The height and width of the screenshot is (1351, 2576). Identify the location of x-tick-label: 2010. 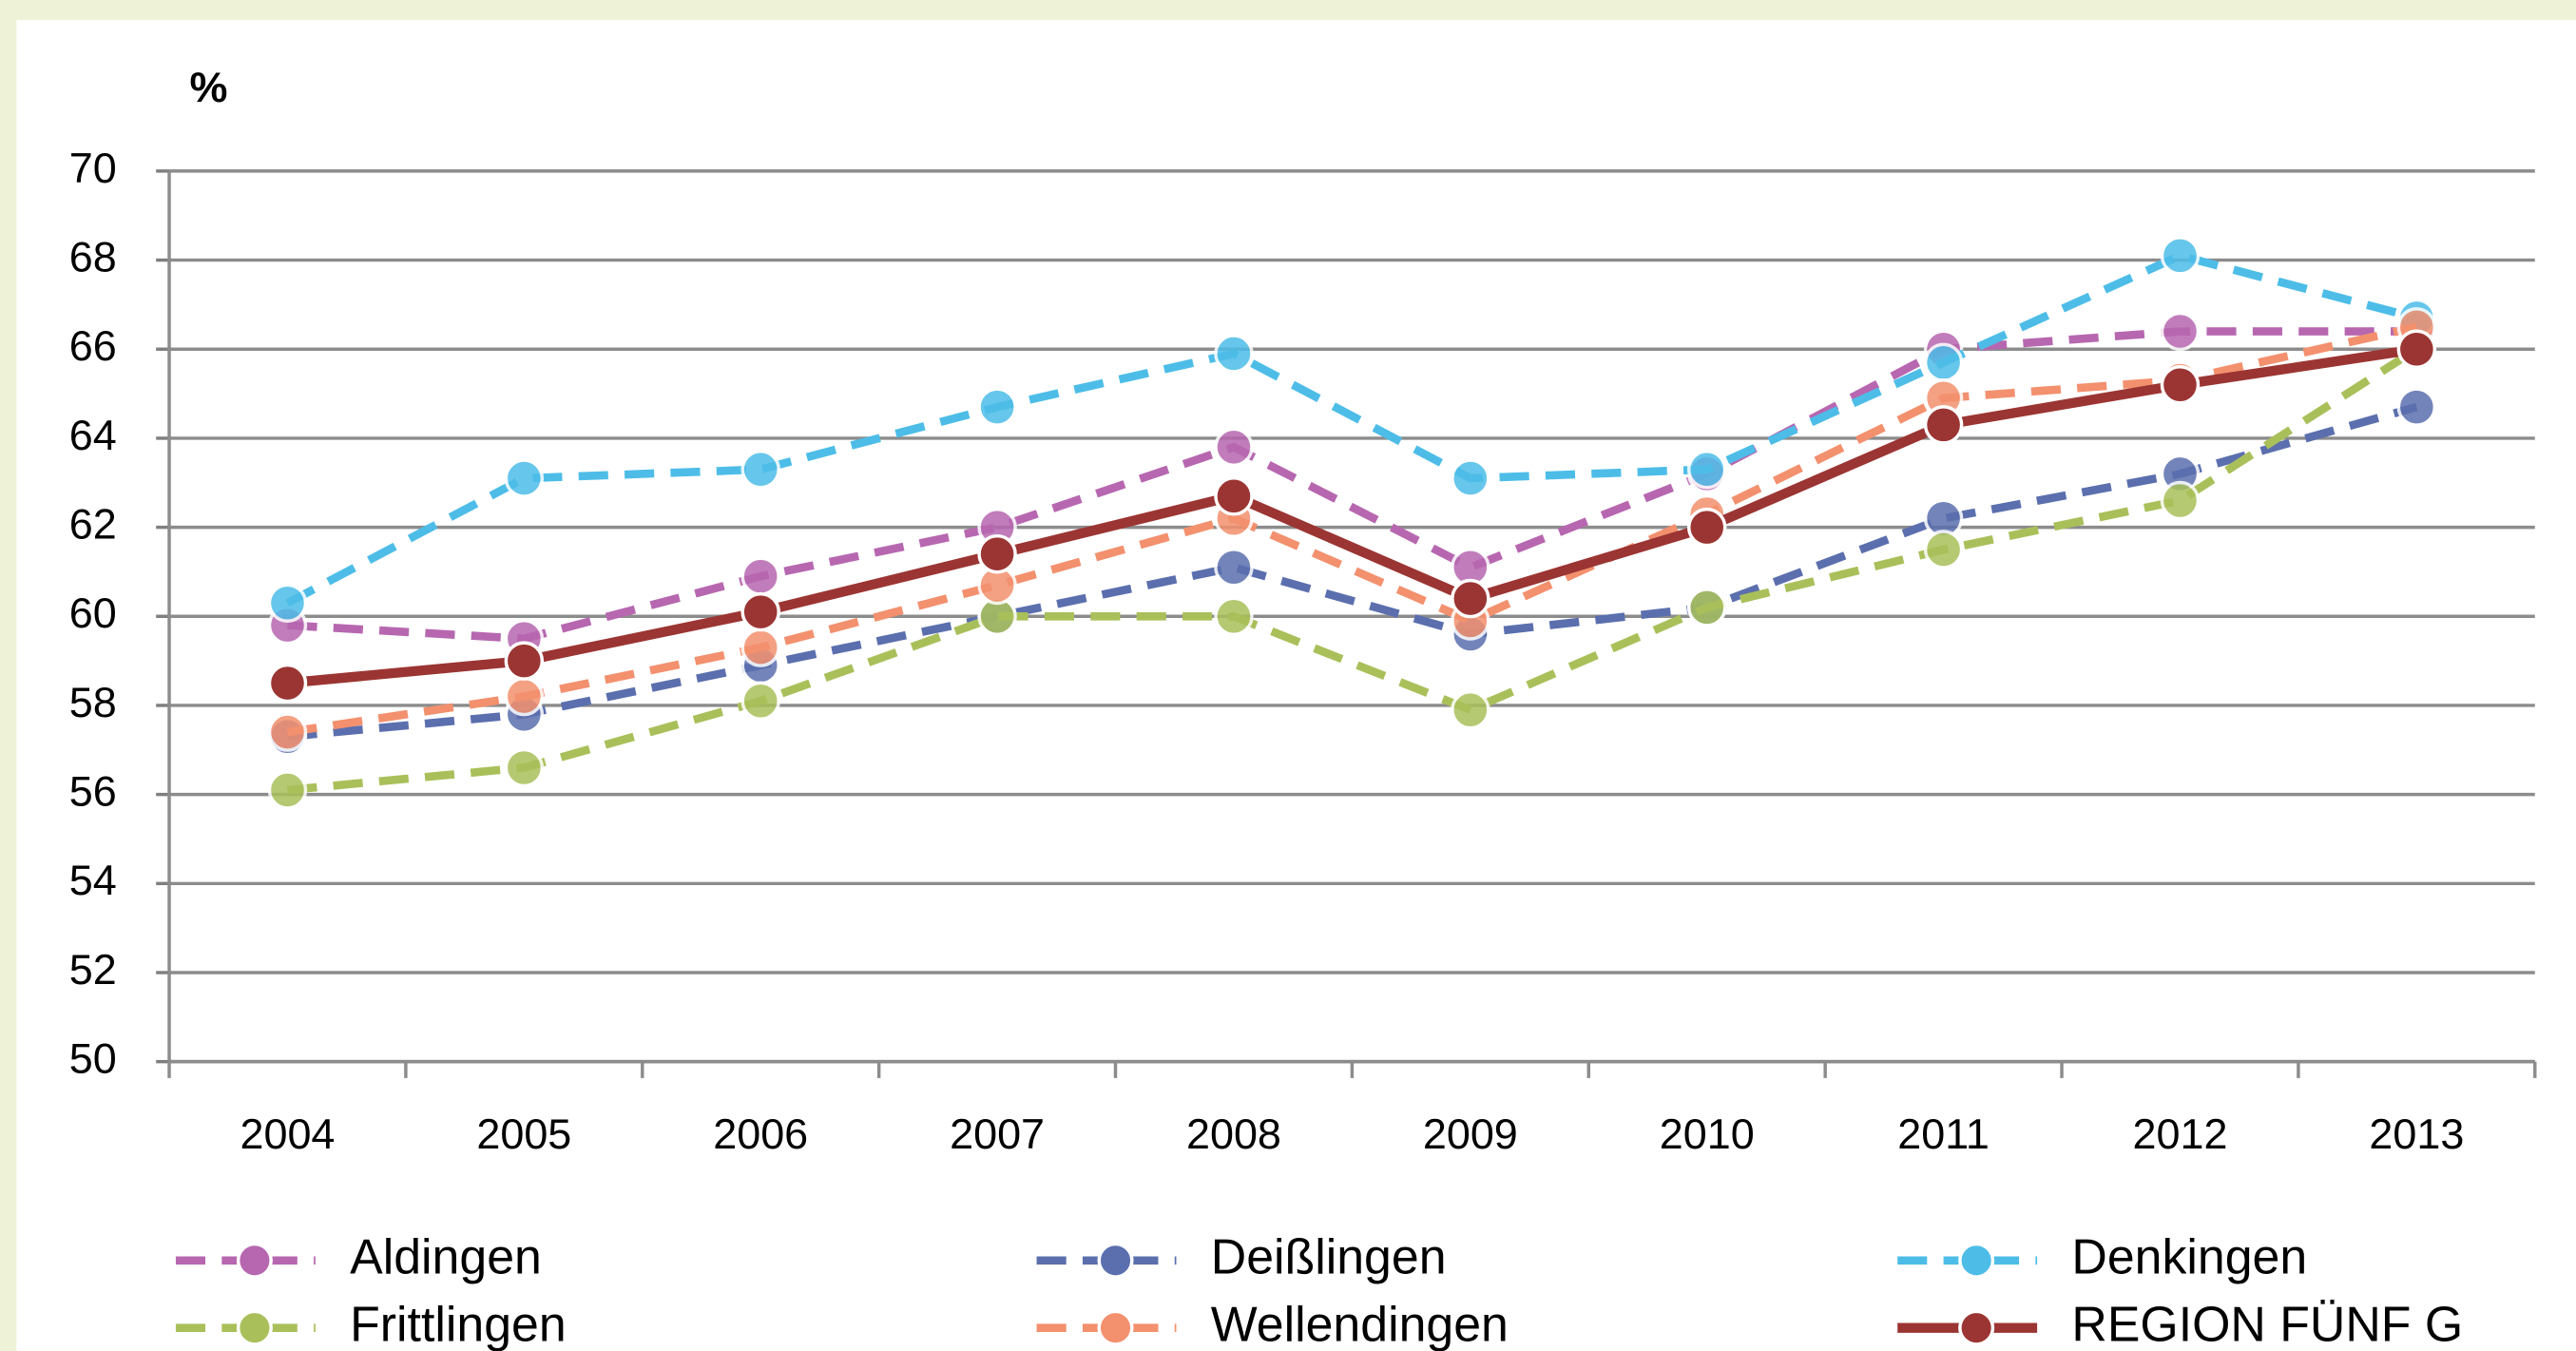
(1707, 1134).